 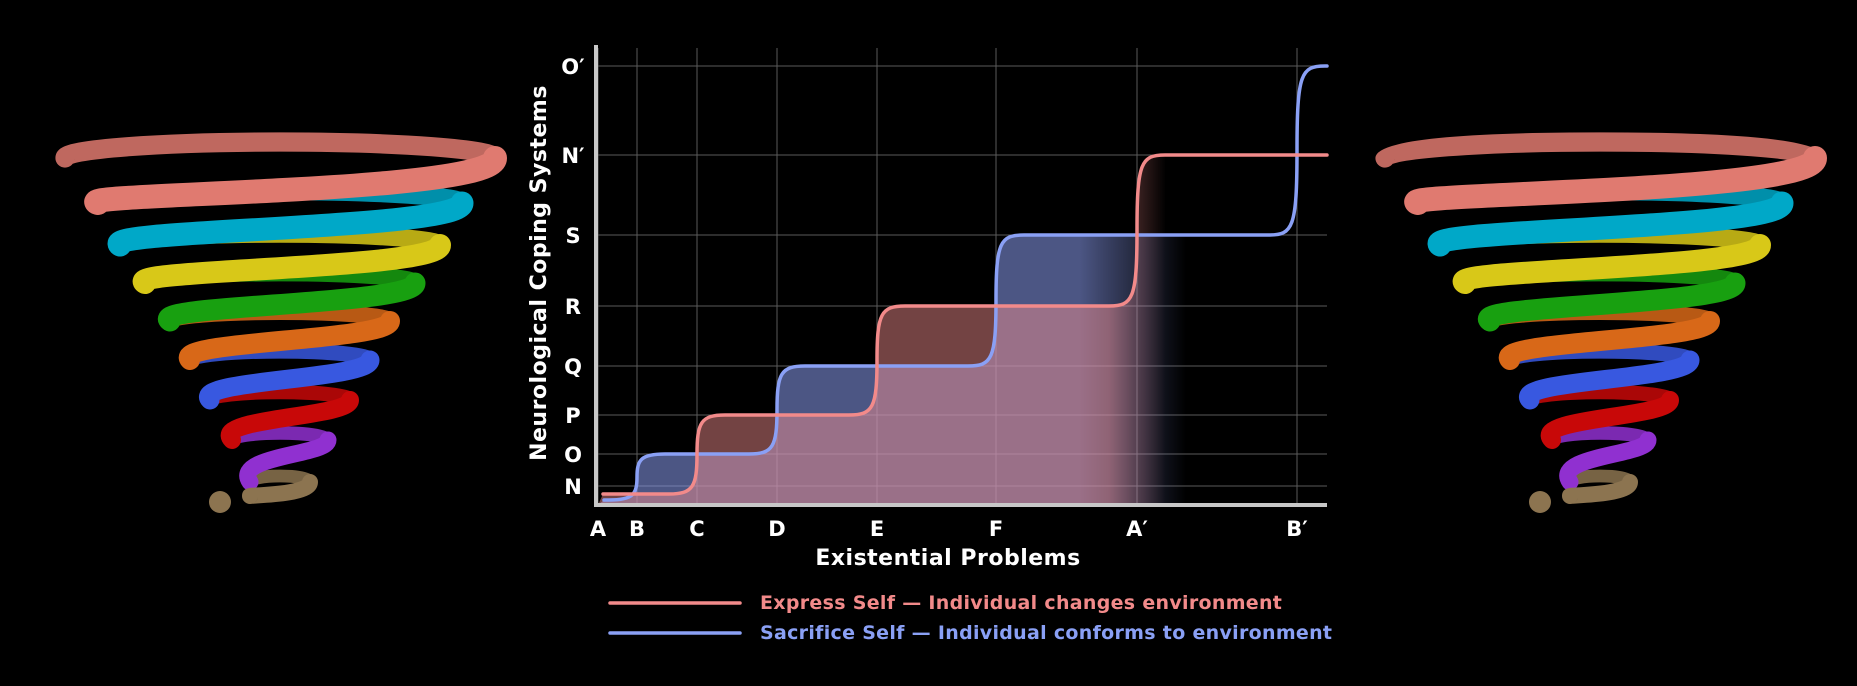 What do you see at coordinates (572, 416) in the screenshot?
I see `y-tick-label: P` at bounding box center [572, 416].